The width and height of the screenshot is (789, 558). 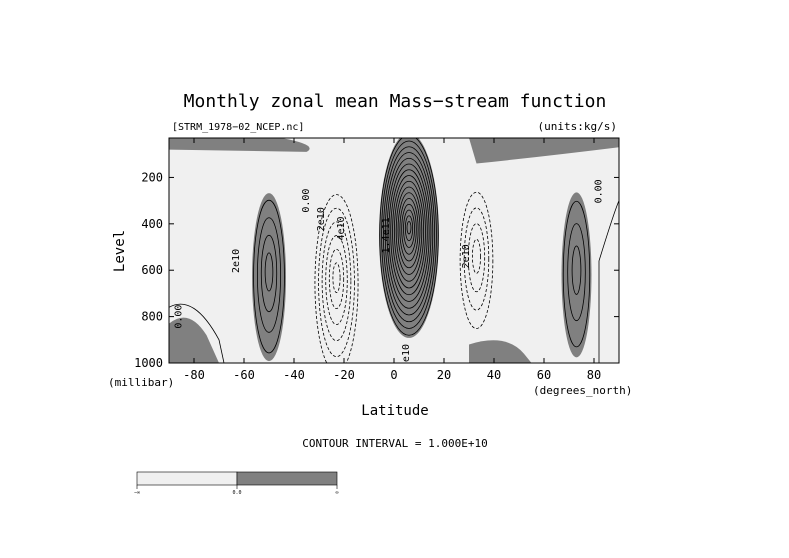 I want to click on chart-title: Monthly zonal mean Mass−stream function, so click(x=395, y=101).